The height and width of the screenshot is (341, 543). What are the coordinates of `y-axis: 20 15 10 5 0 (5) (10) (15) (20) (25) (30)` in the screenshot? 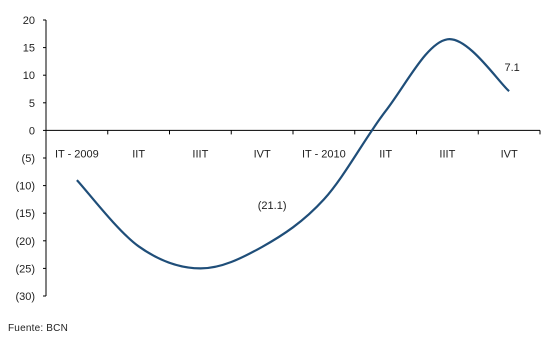 It's located at (31, 159).